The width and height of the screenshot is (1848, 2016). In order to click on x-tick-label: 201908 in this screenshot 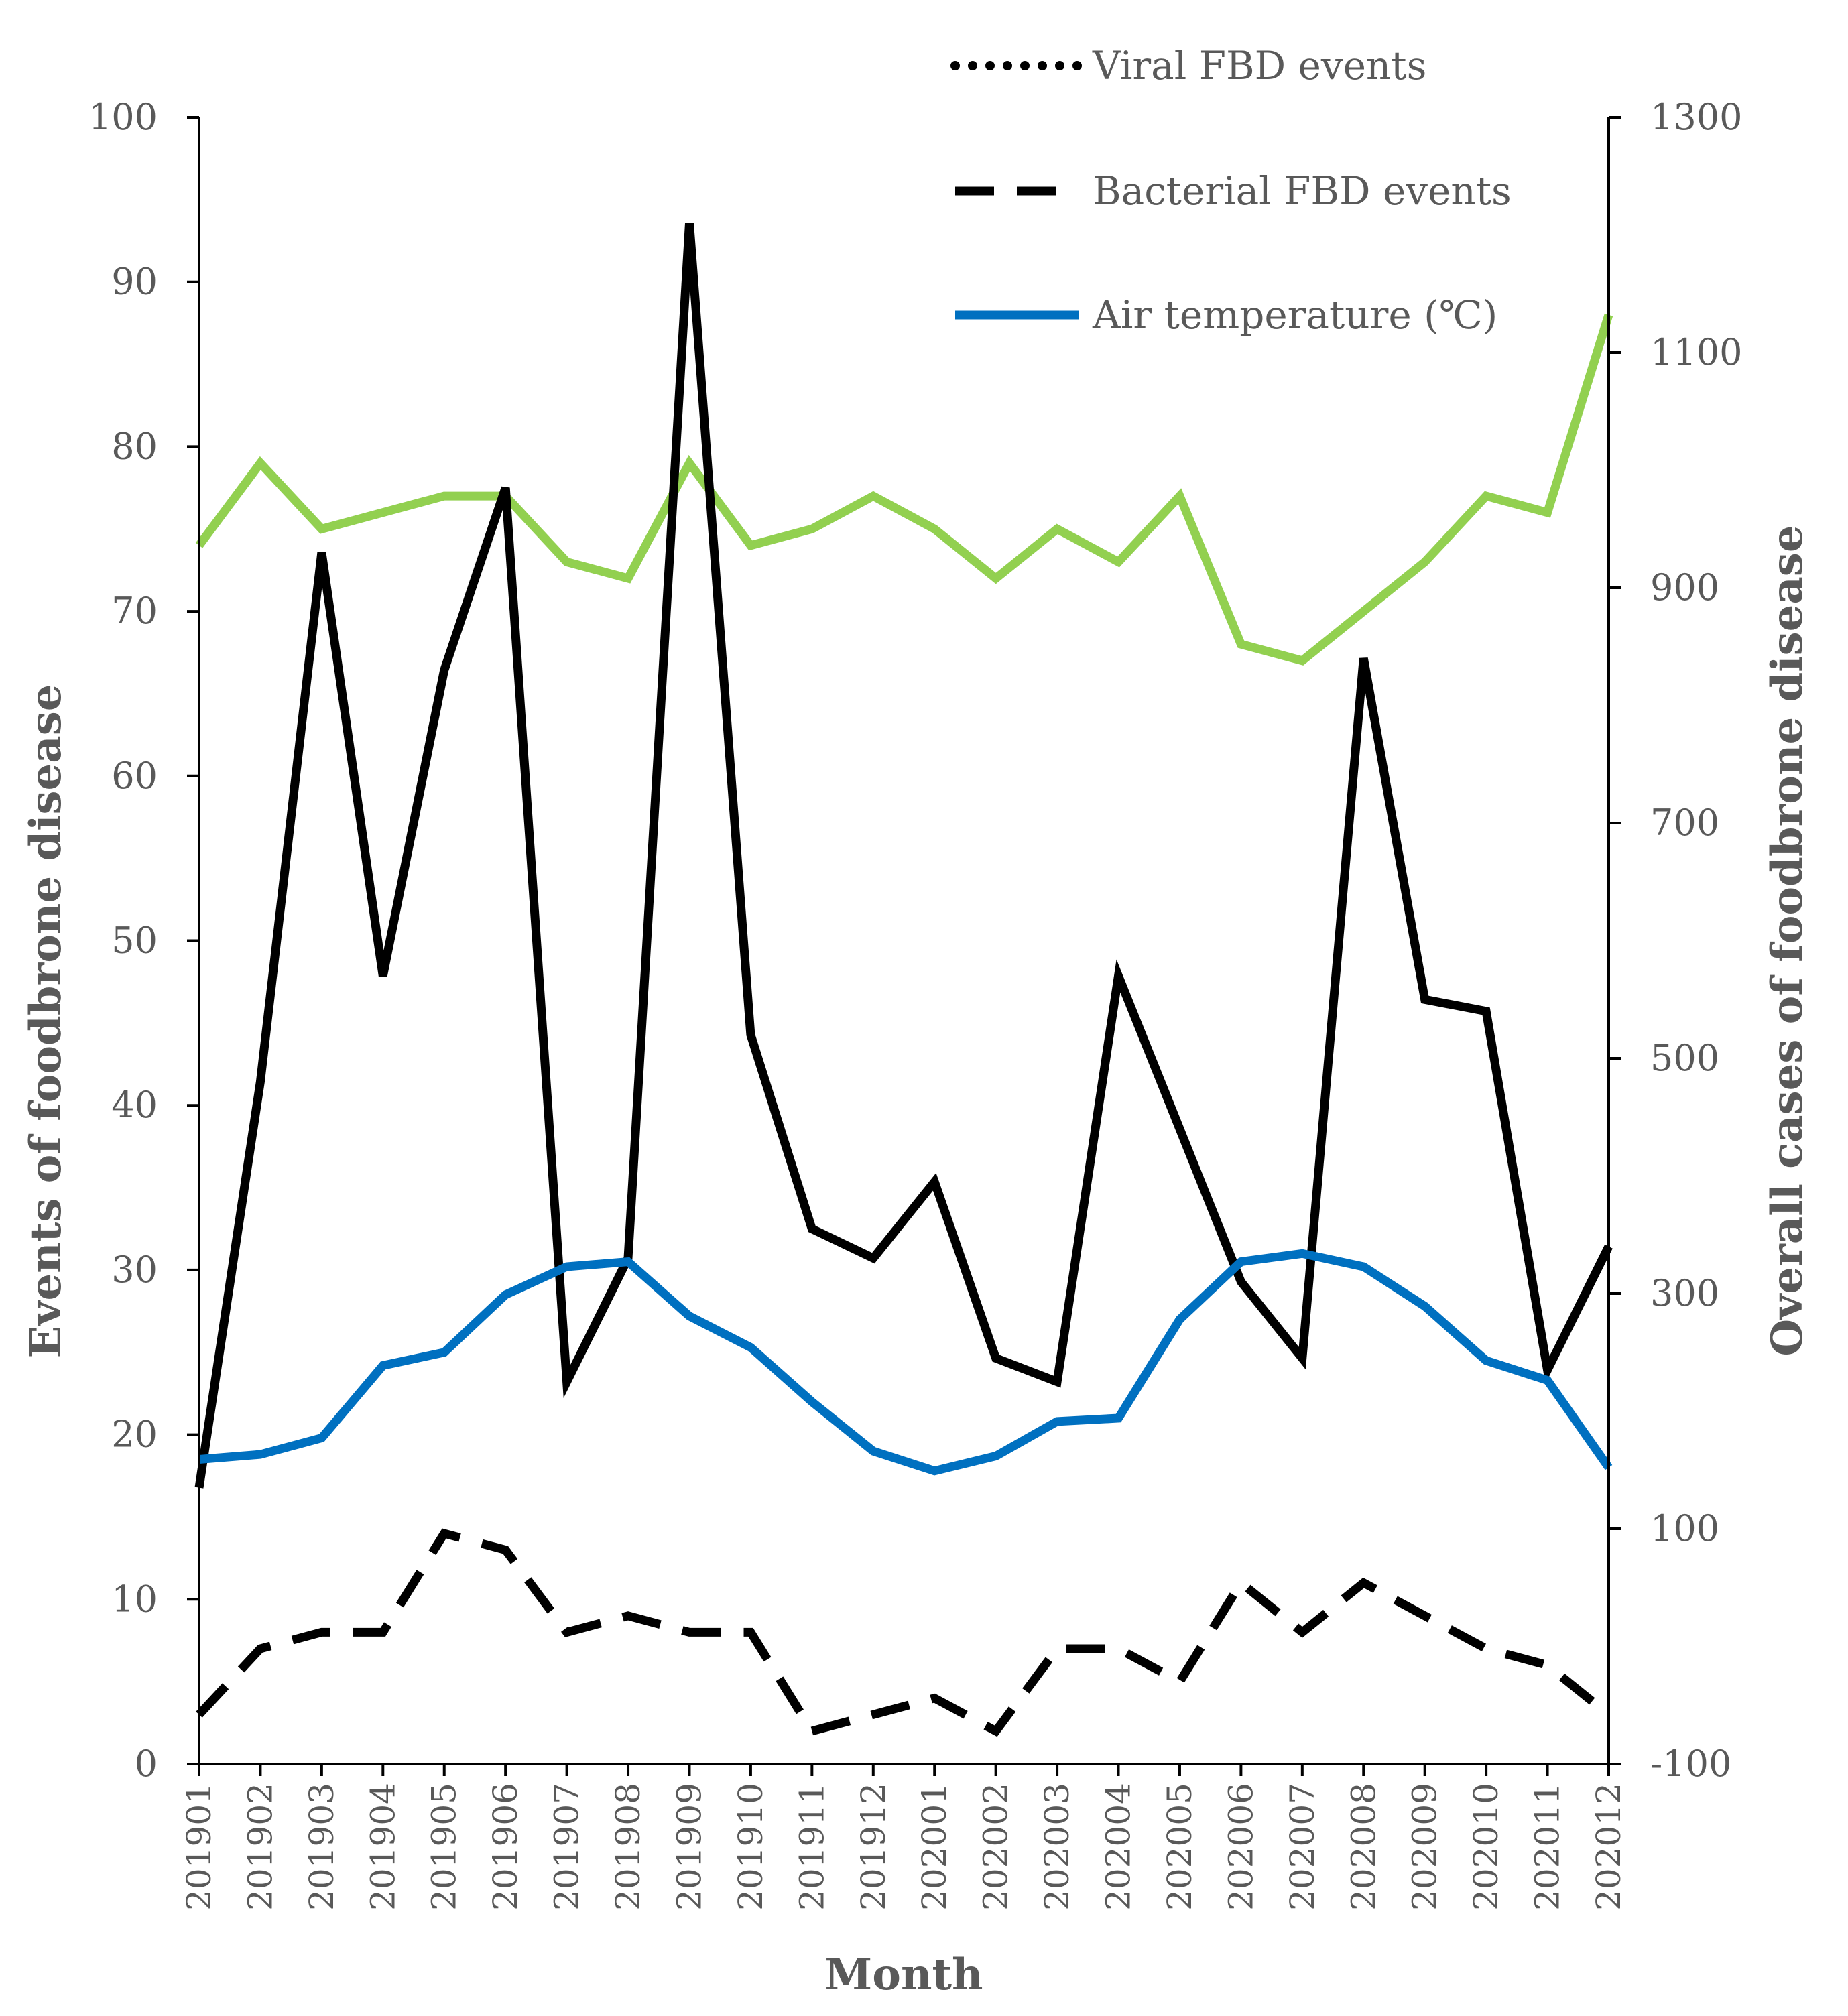, I will do `click(628, 1847)`.